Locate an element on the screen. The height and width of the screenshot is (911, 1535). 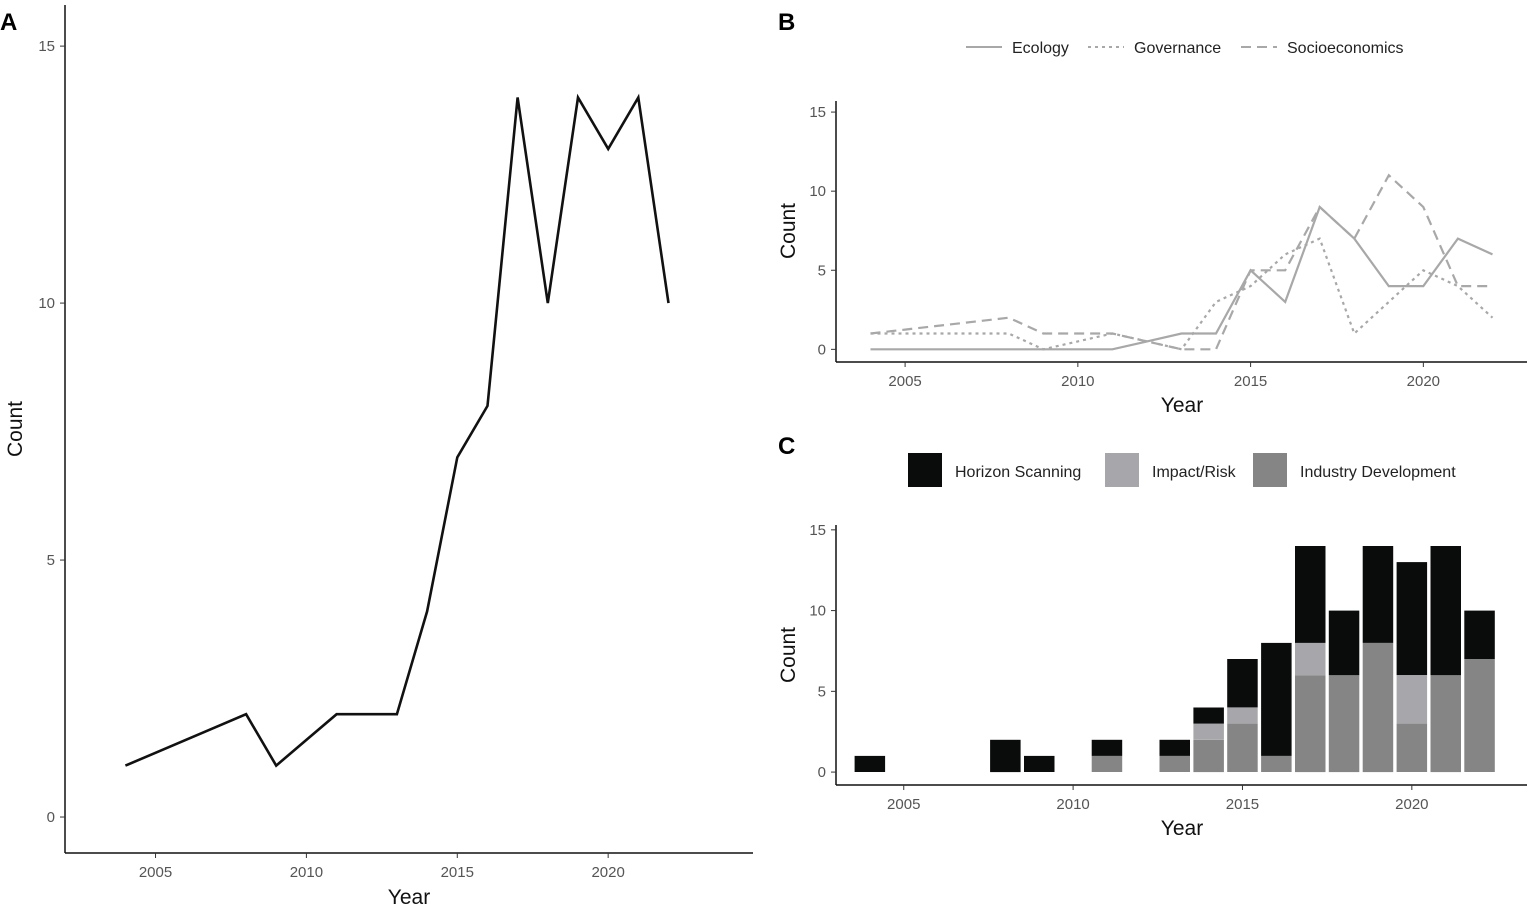
legend-label-impact-risk: Impact/Risk is located at coordinates (1194, 472).